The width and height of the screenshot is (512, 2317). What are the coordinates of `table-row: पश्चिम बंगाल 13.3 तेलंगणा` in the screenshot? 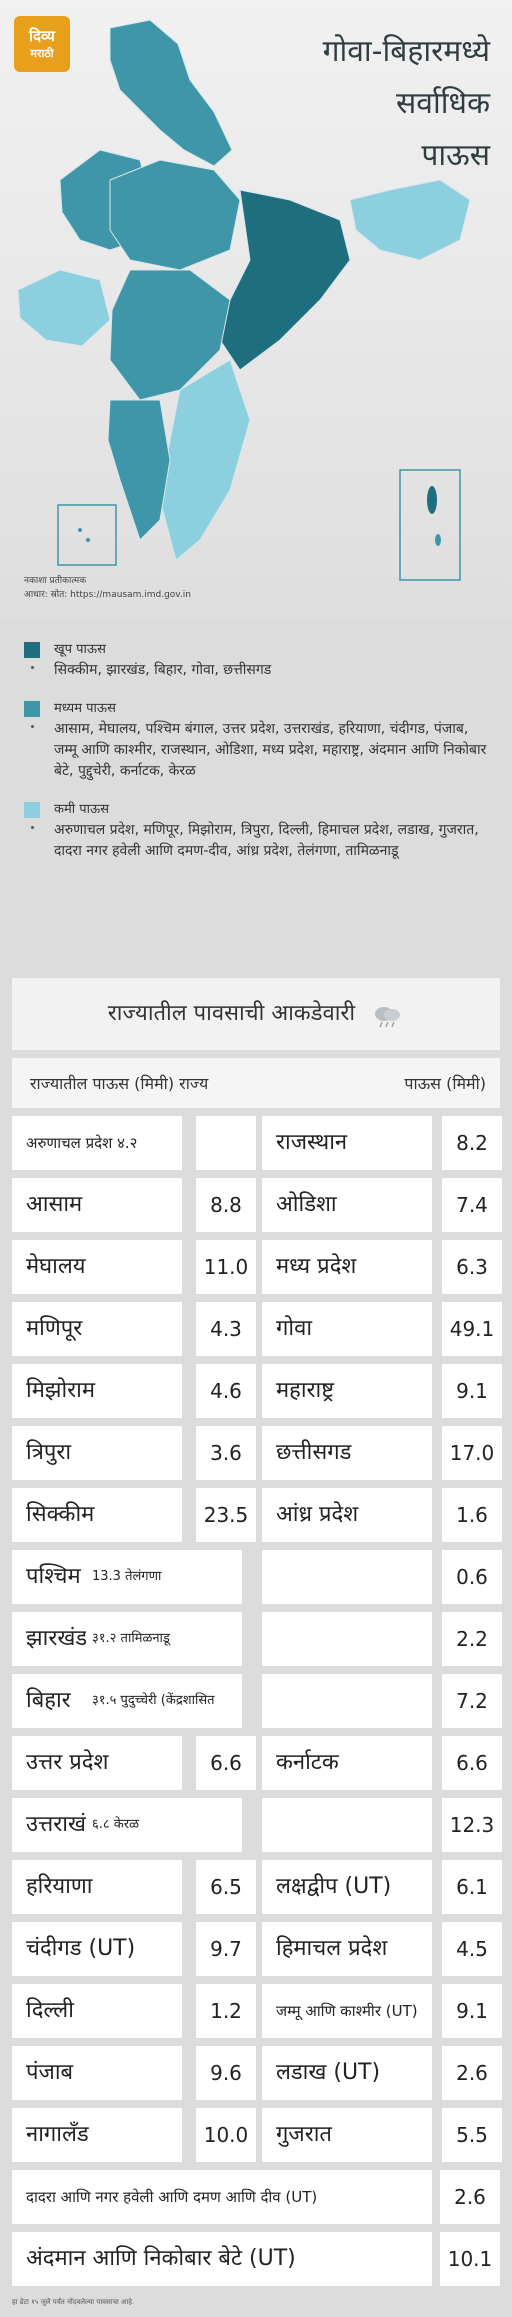 It's located at (134, 1577).